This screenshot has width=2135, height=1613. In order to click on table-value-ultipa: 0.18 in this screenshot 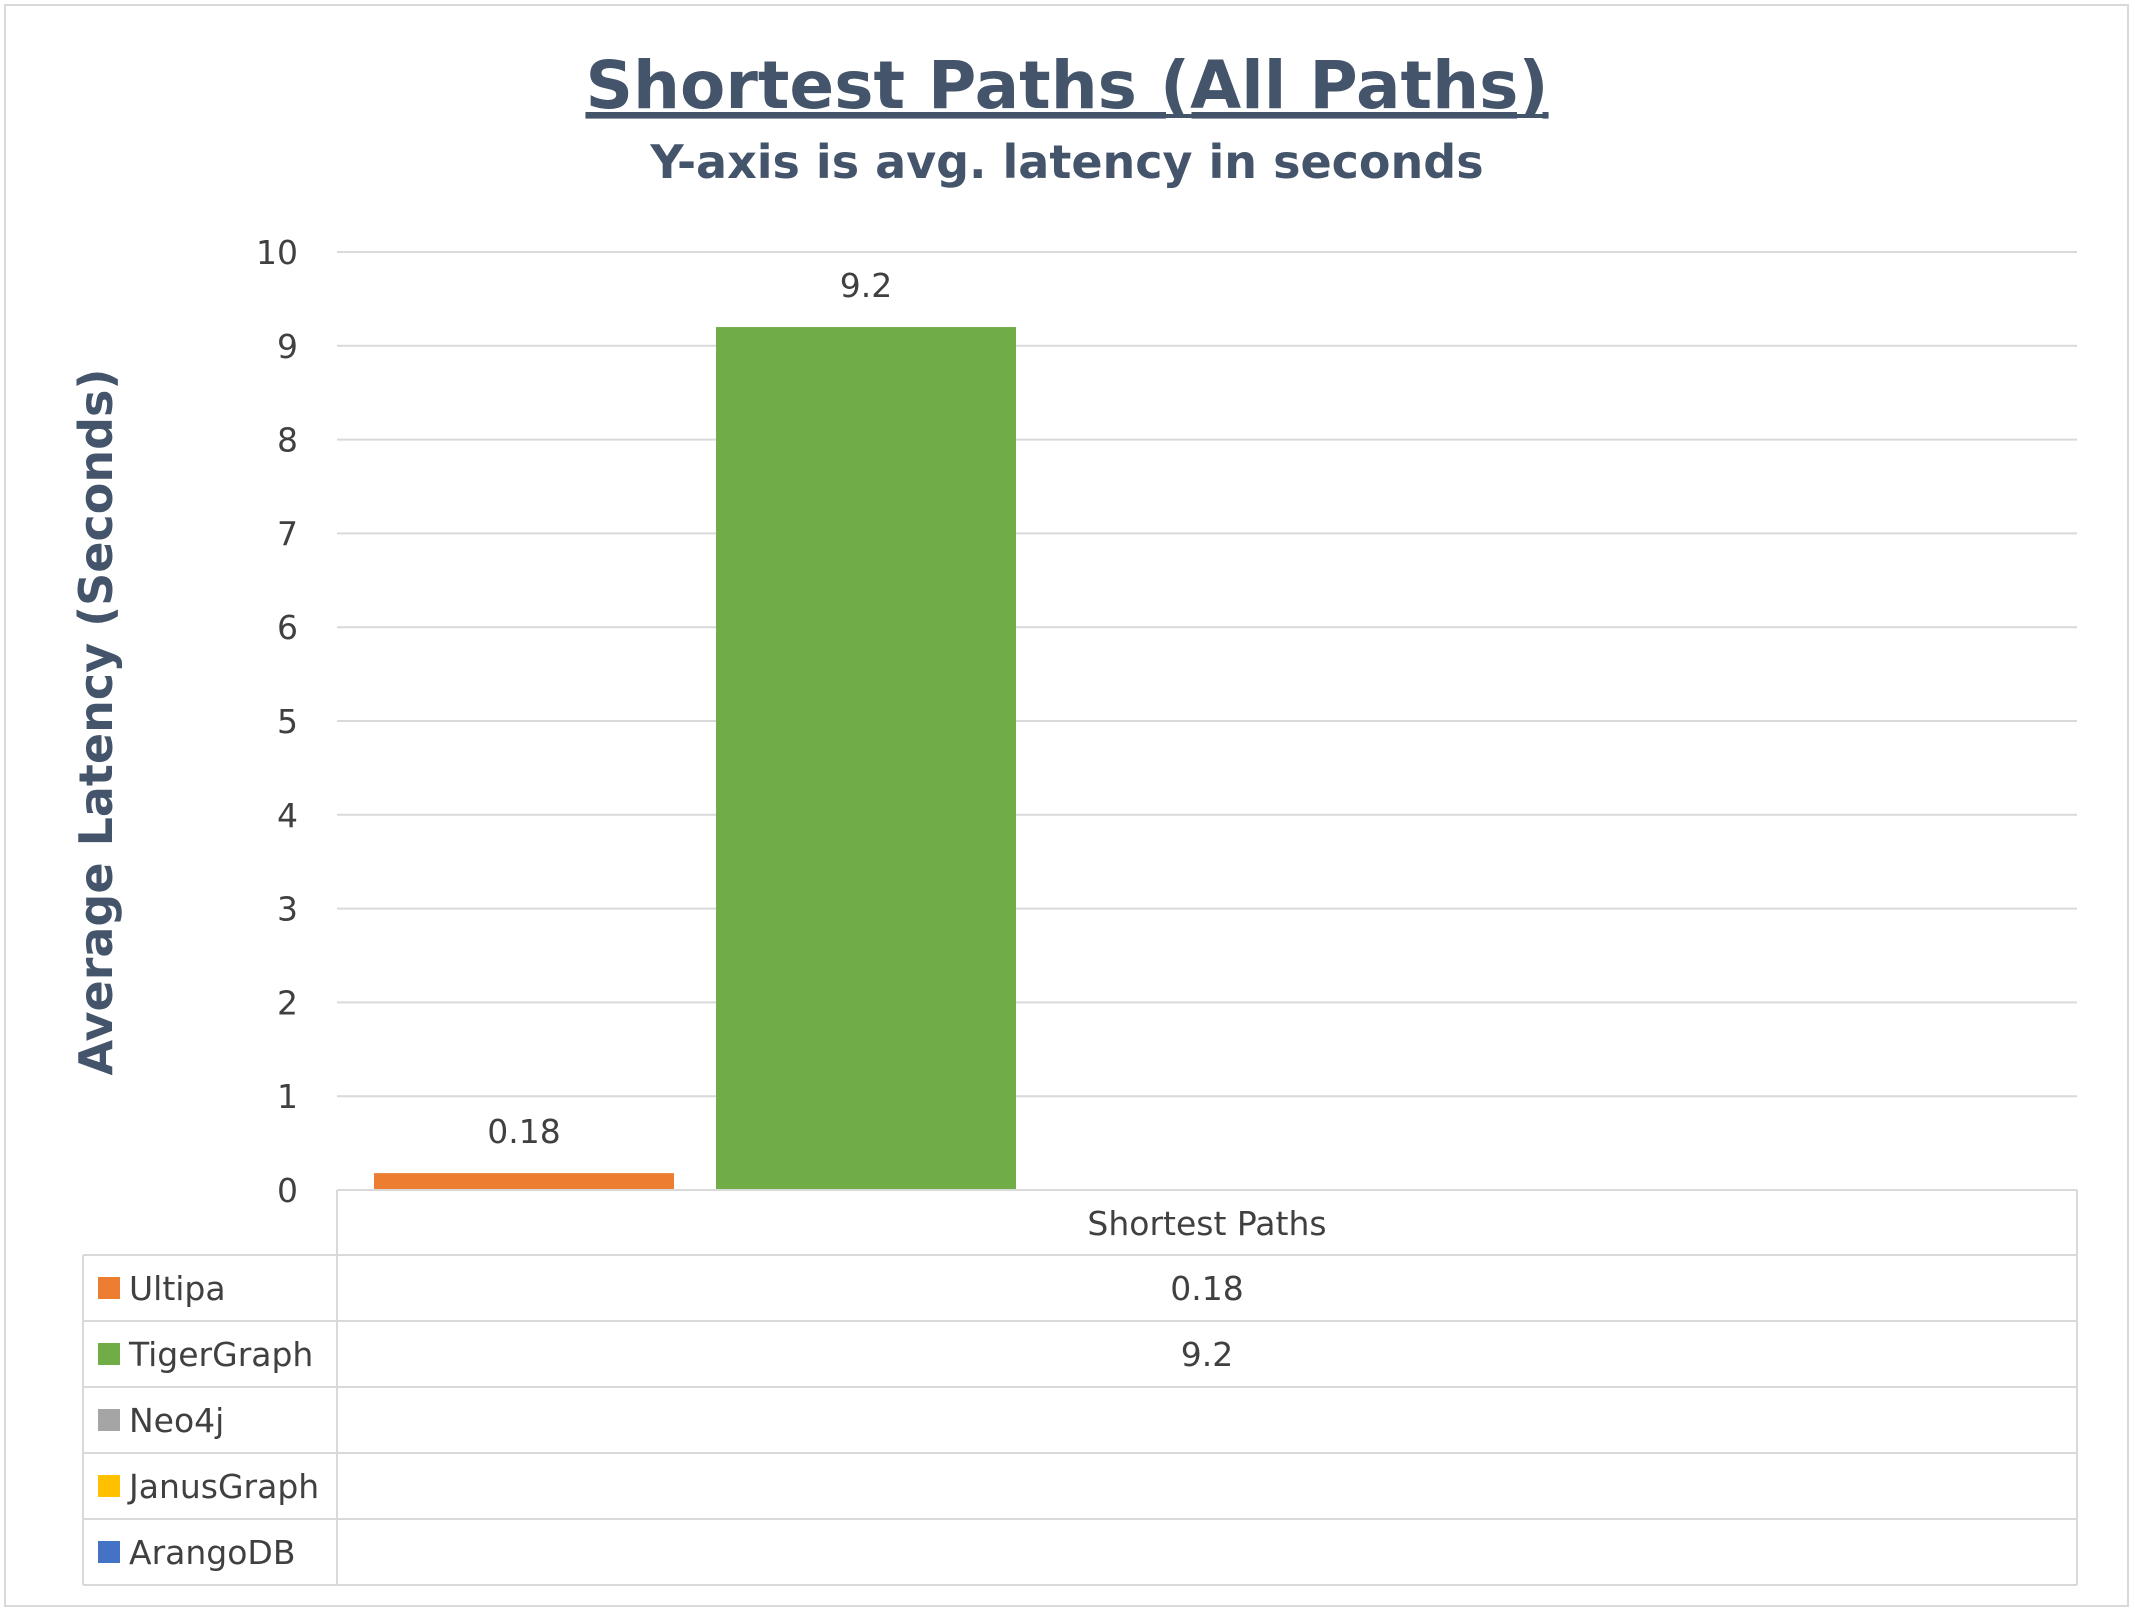, I will do `click(1206, 1288)`.